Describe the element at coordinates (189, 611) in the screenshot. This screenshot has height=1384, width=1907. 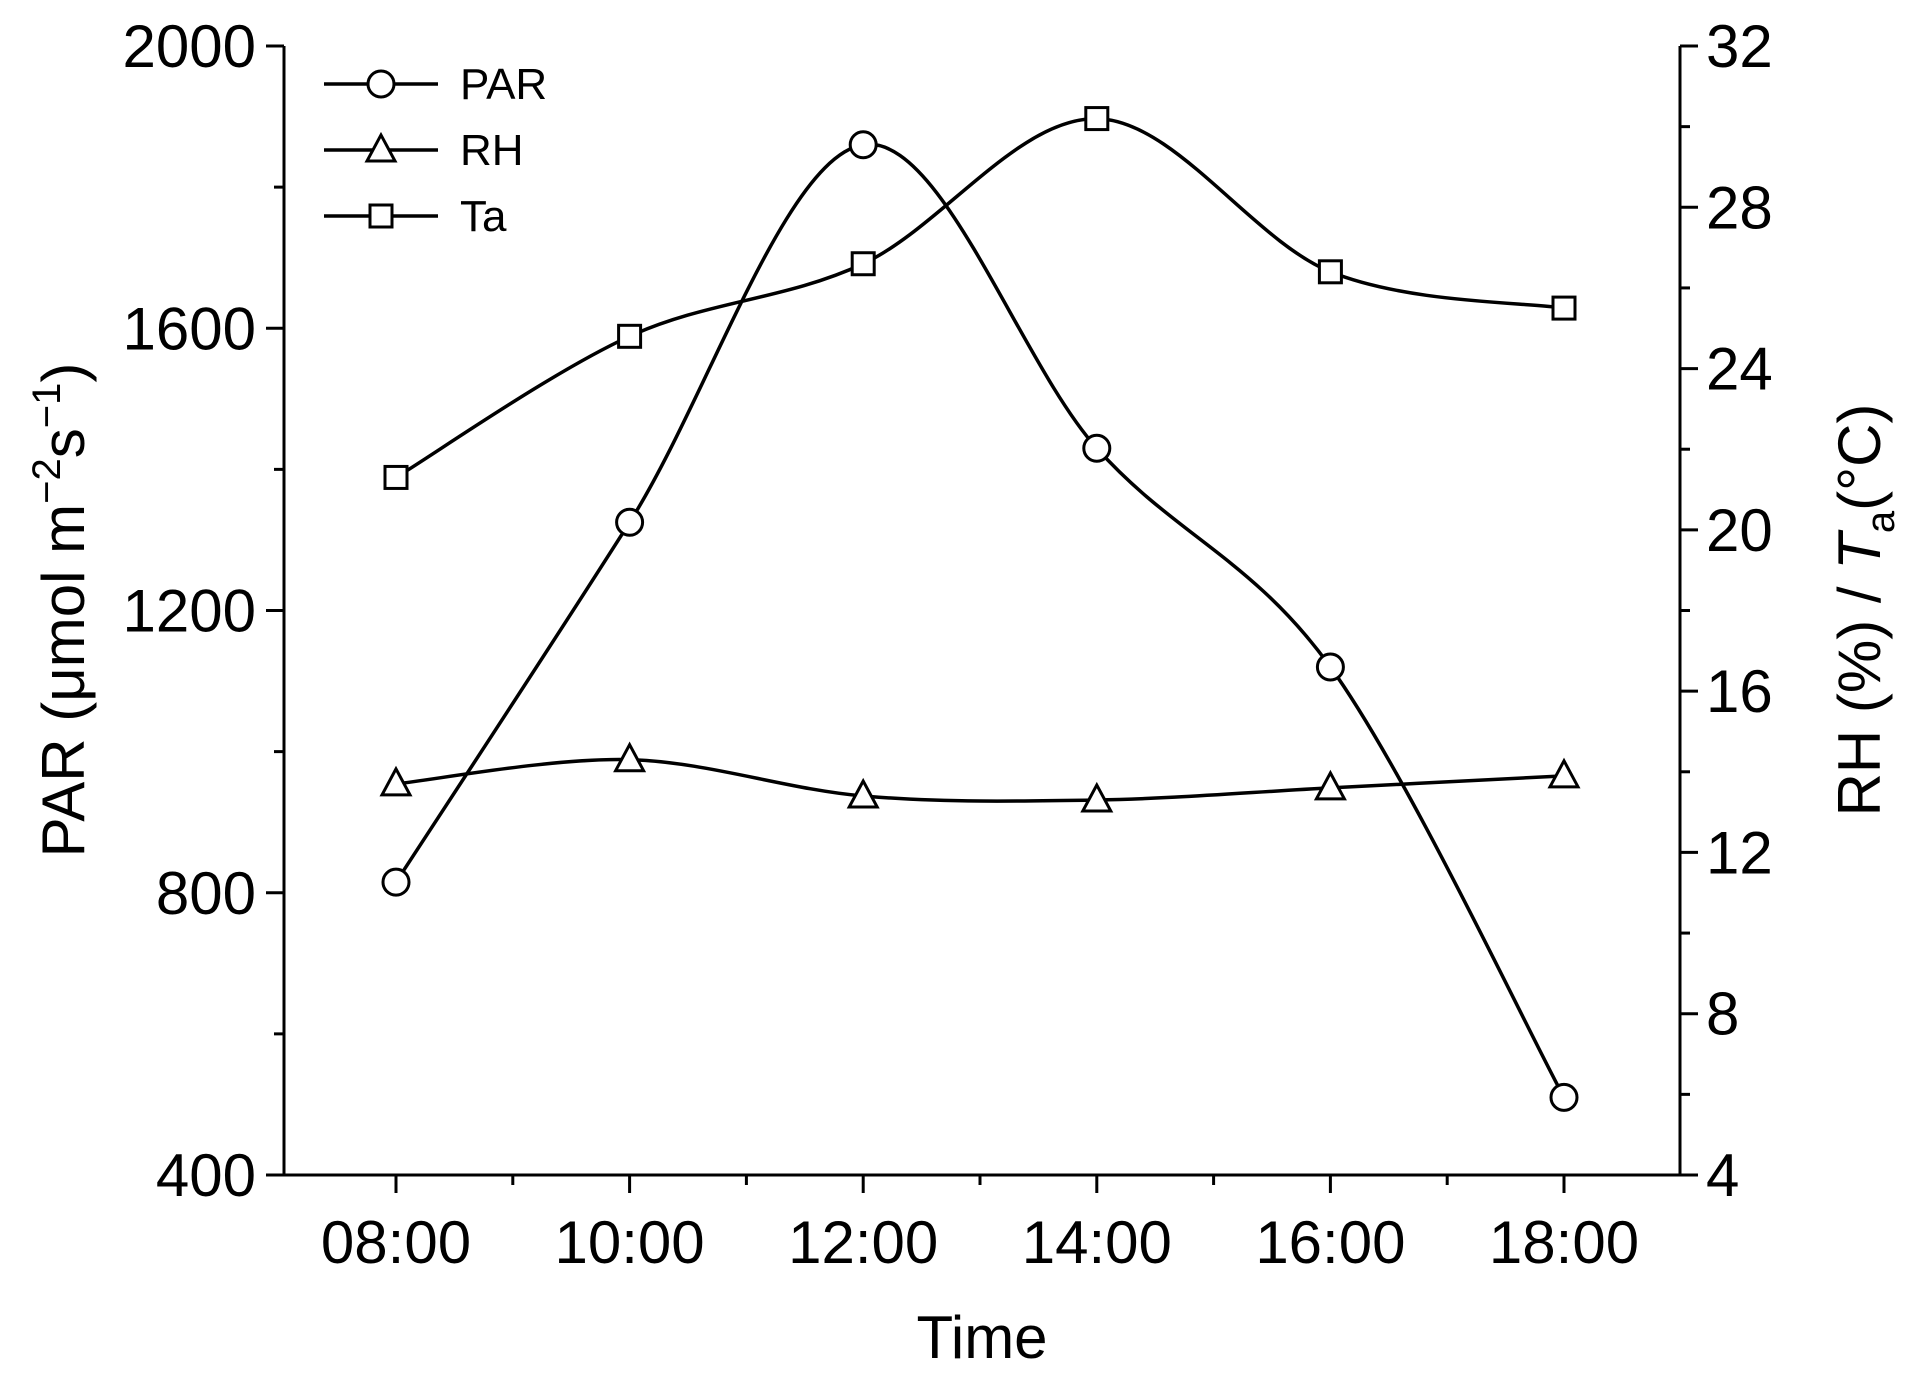
I see `left-y-tick-label: 1200` at that location.